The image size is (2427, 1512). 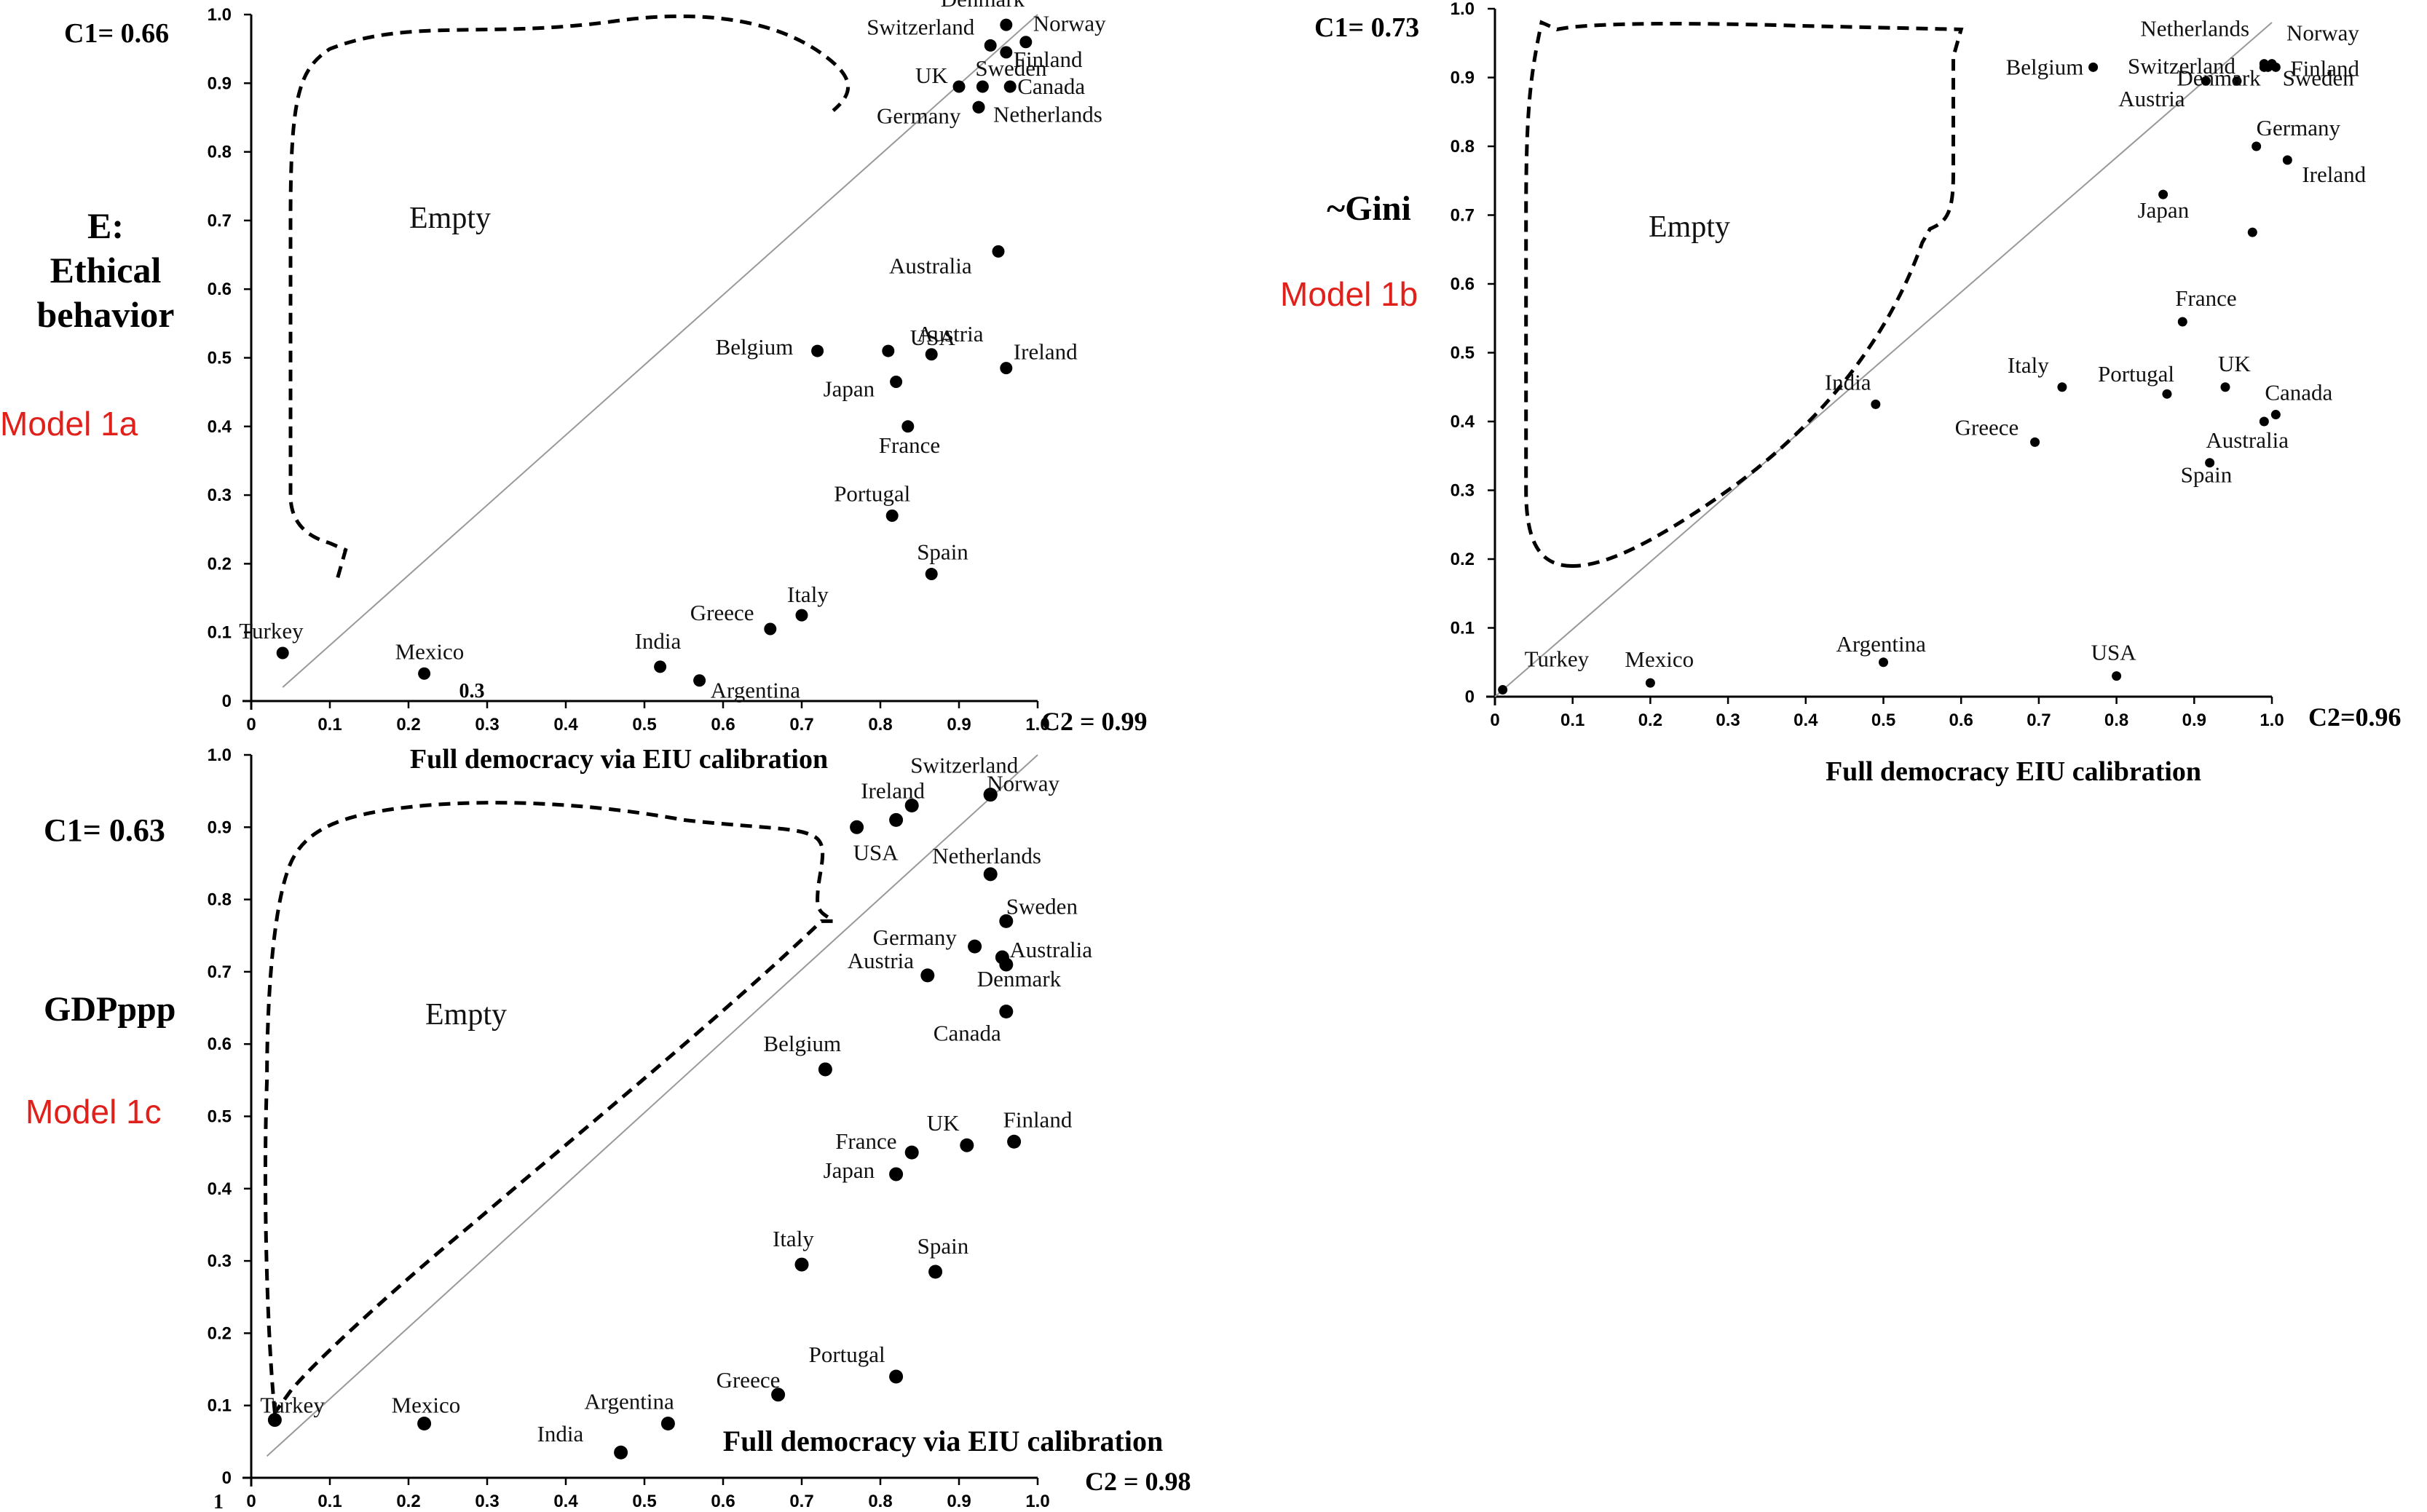 I want to click on point-label: Japan, so click(x=849, y=1170).